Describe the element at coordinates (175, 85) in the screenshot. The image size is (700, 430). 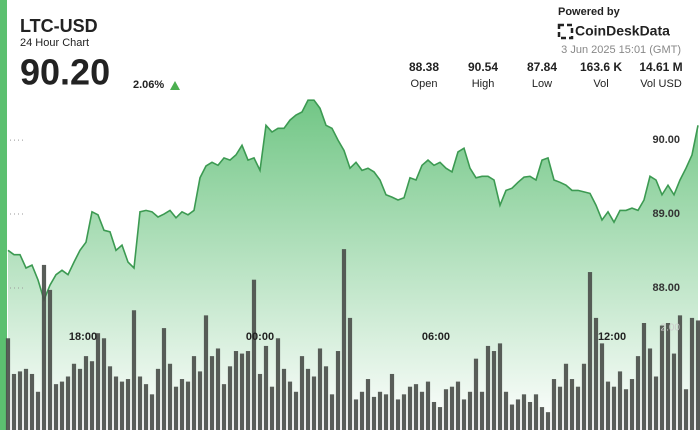
I see `up-arrow` at that location.